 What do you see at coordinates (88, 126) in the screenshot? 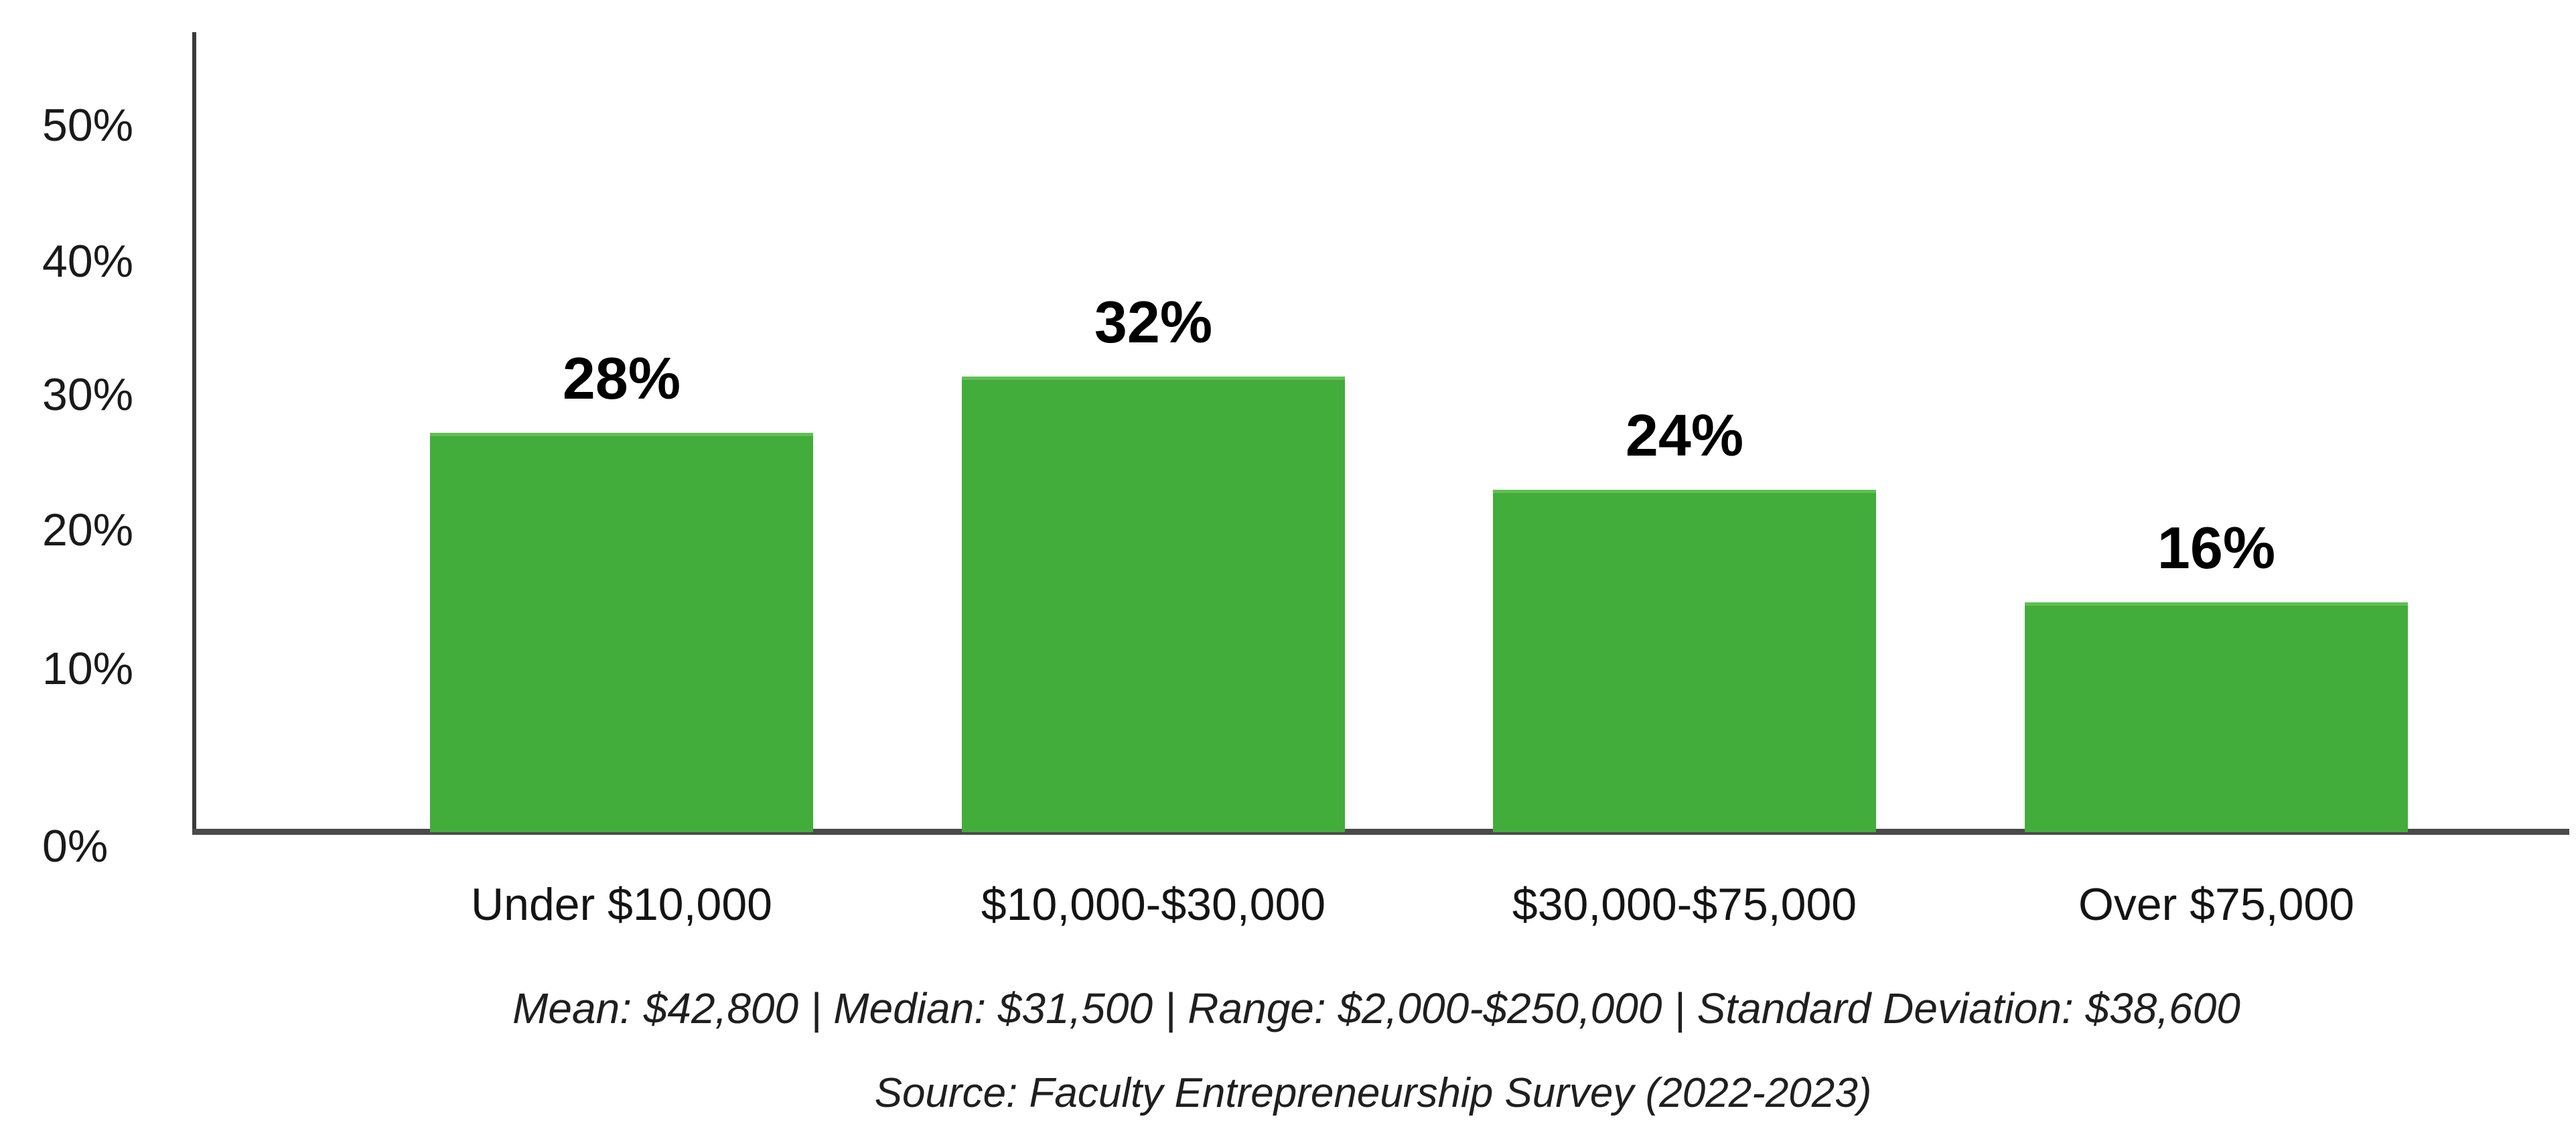
I see `y-tick-label-50: 50%` at bounding box center [88, 126].